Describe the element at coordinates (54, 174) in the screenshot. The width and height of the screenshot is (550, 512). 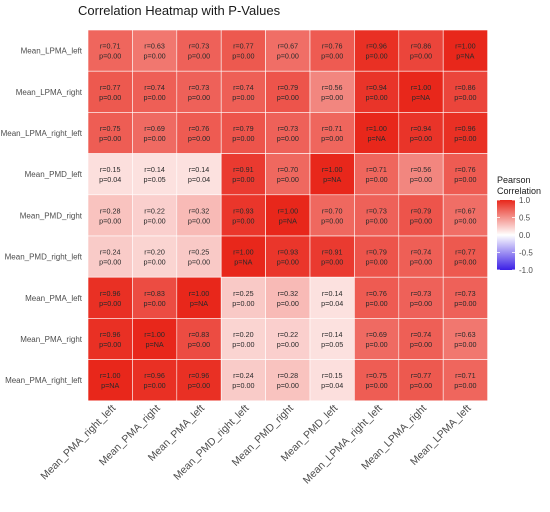
I see `row-label: Mean_PMD_left` at that location.